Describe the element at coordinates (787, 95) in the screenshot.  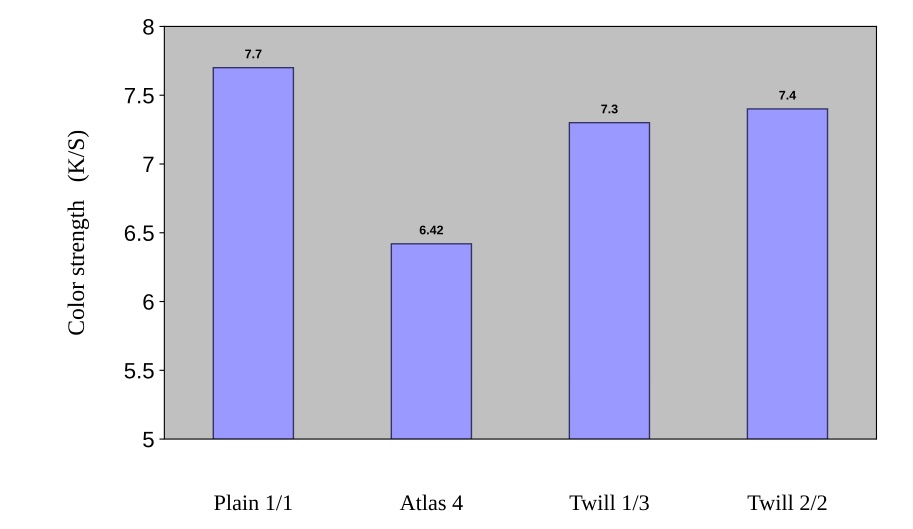
I see `data-label: 7.4` at that location.